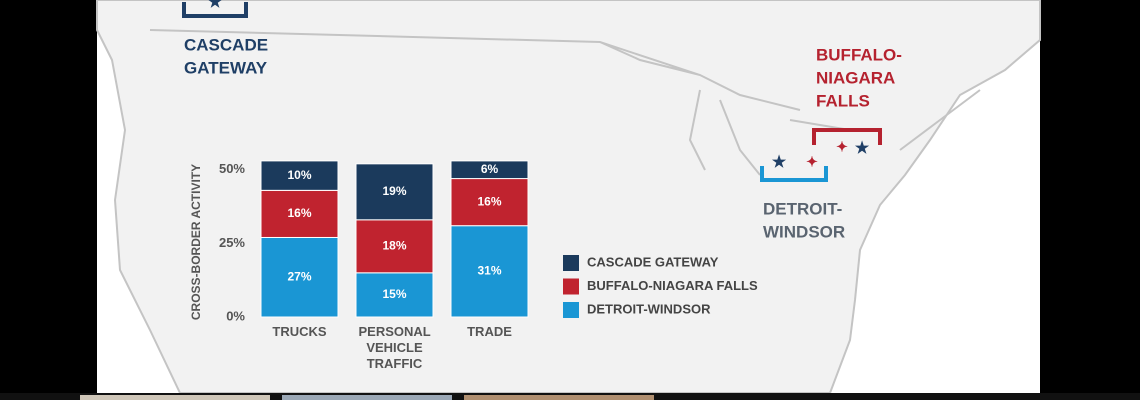 This screenshot has height=400, width=1140. Describe the element at coordinates (649, 308) in the screenshot. I see `legend-label: DETROIT-WINDSOR` at that location.